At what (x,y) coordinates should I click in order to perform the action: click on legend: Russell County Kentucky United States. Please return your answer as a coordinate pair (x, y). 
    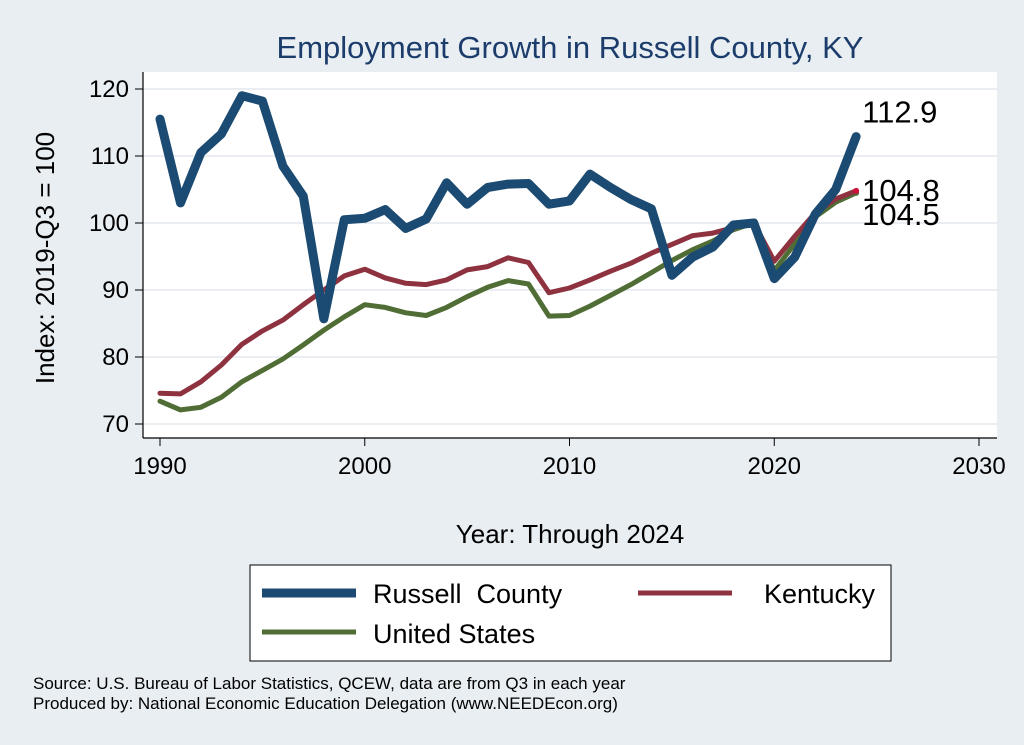
    Looking at the image, I should click on (570, 613).